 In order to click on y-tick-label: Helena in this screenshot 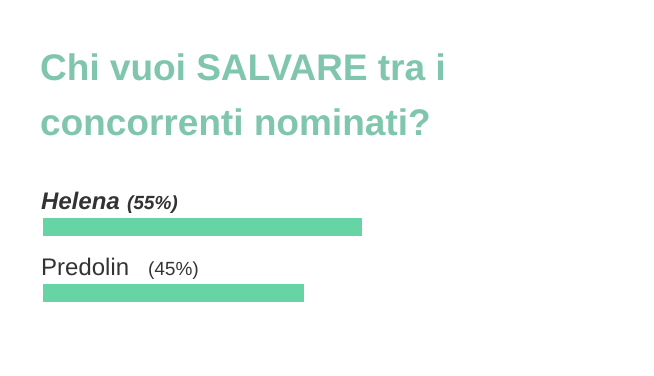, I will do `click(80, 201)`.